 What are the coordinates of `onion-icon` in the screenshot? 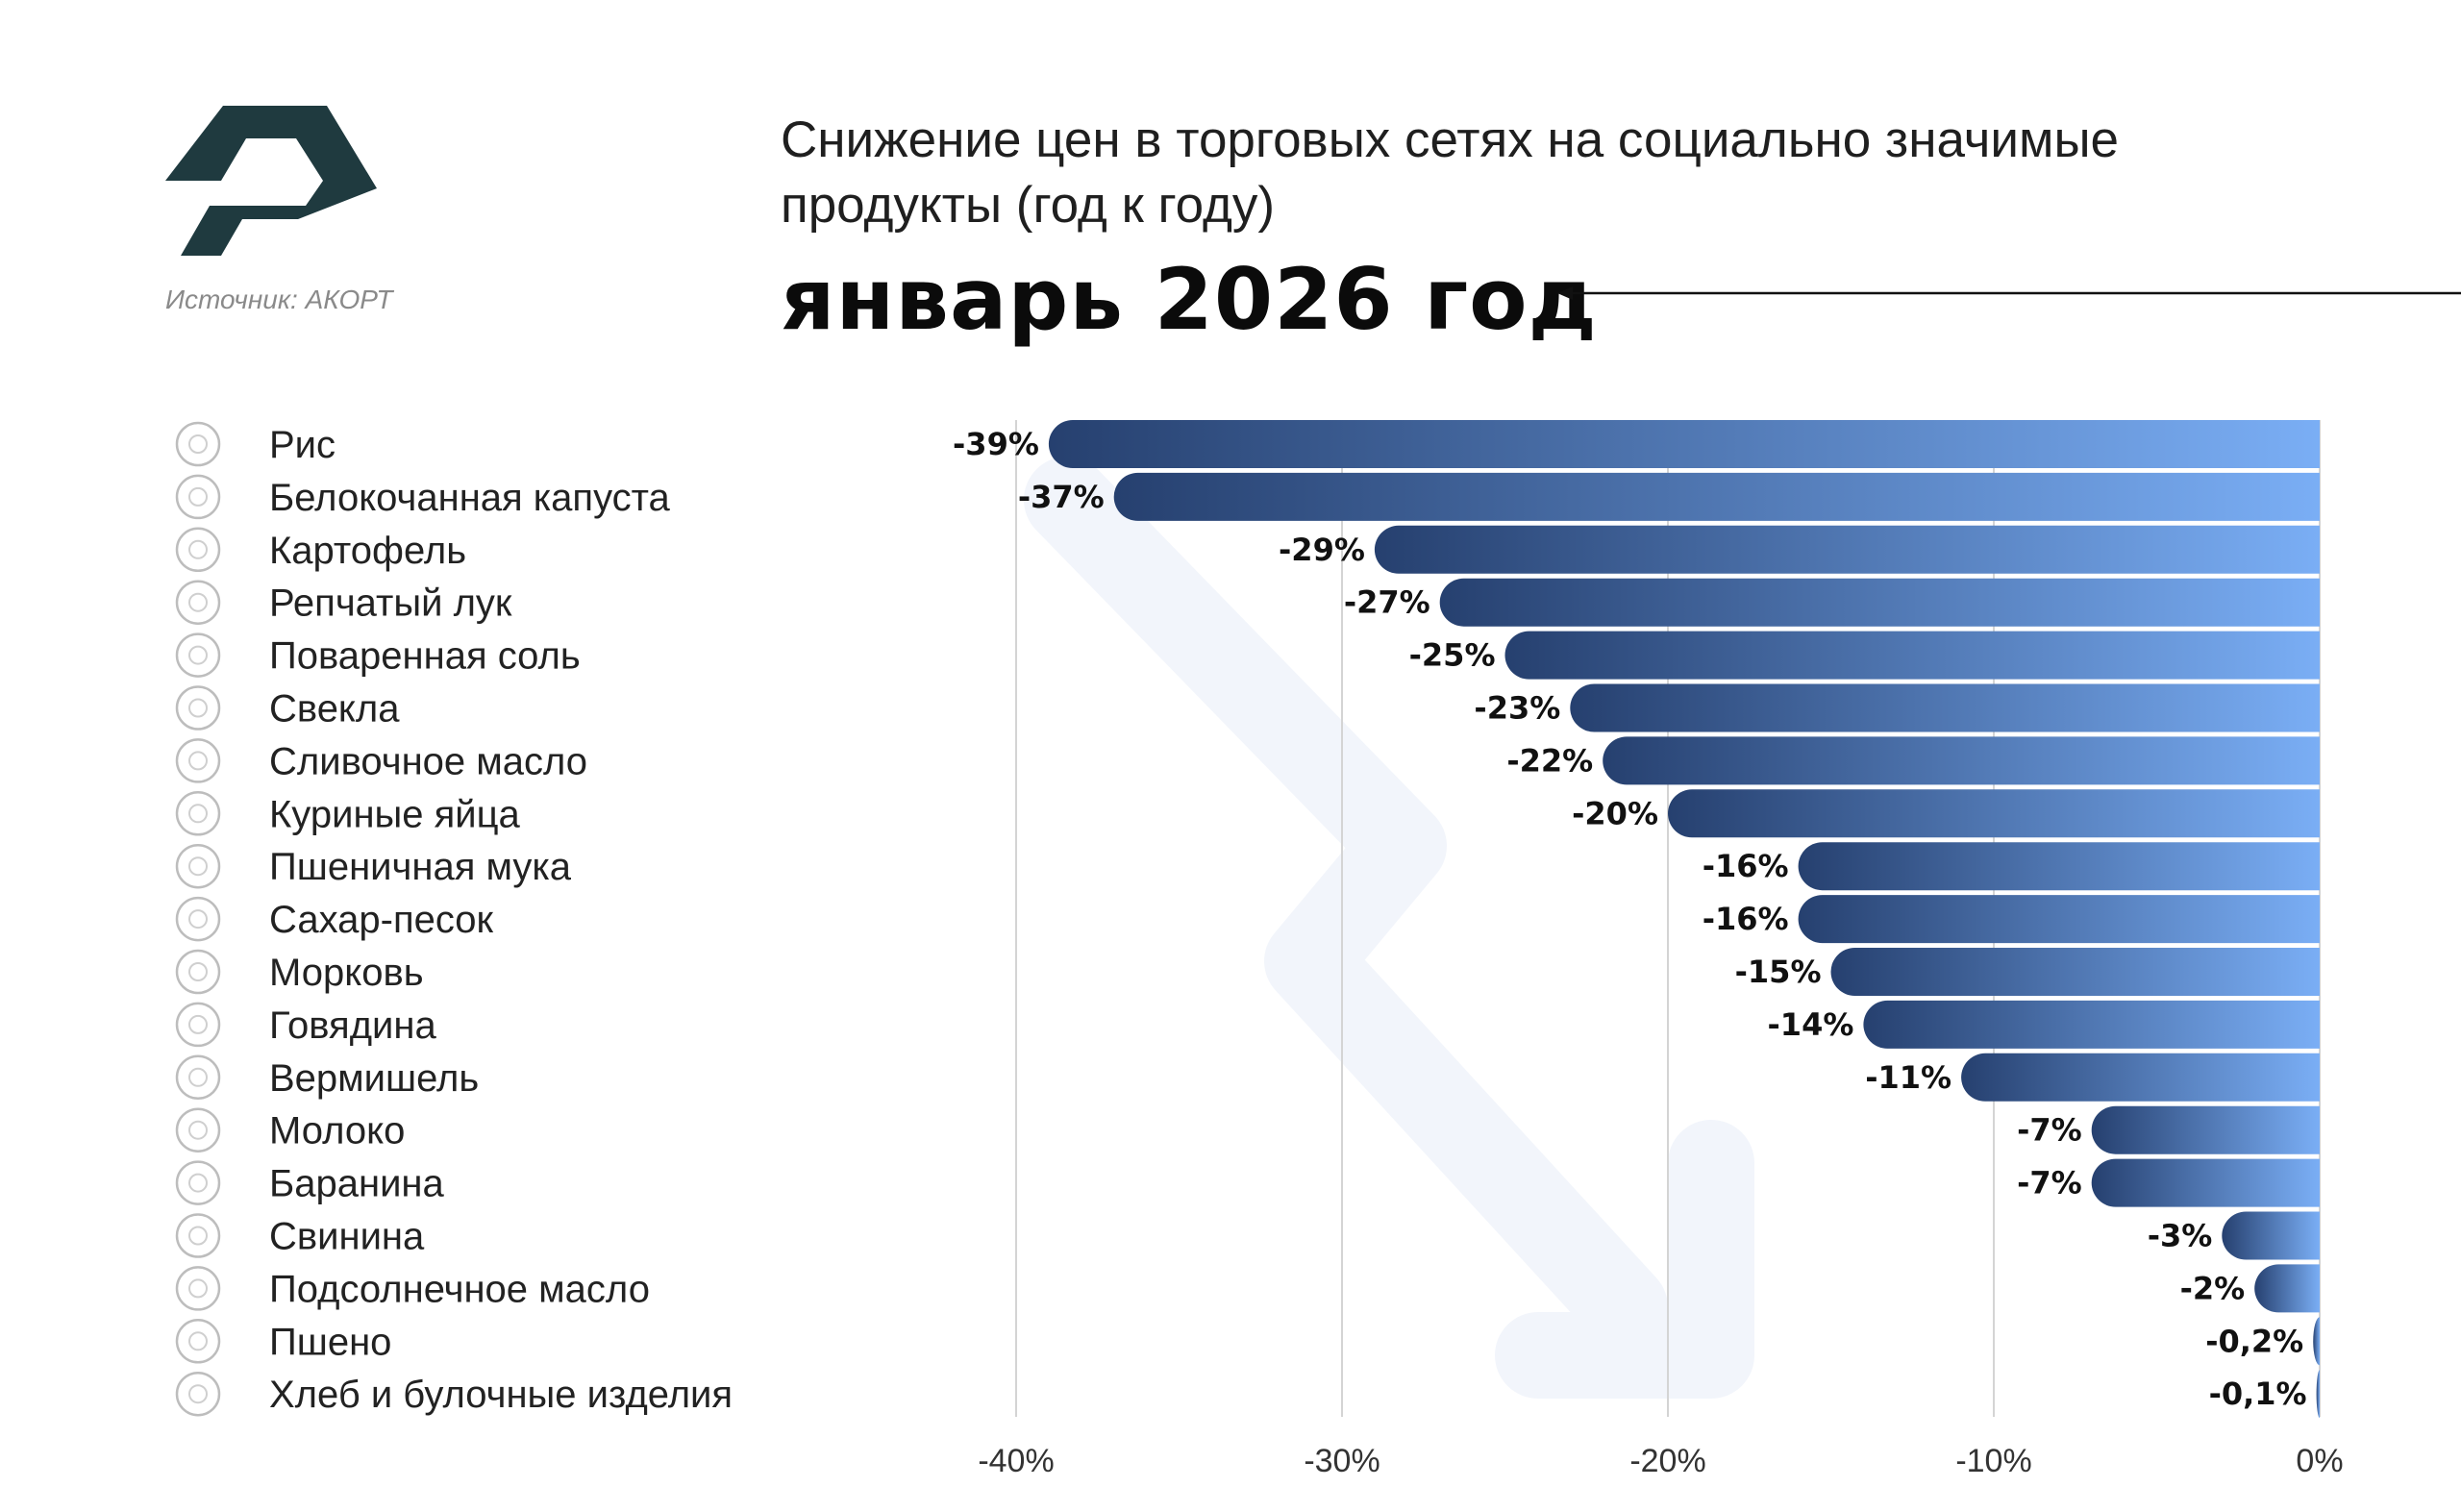 It's located at (198, 602).